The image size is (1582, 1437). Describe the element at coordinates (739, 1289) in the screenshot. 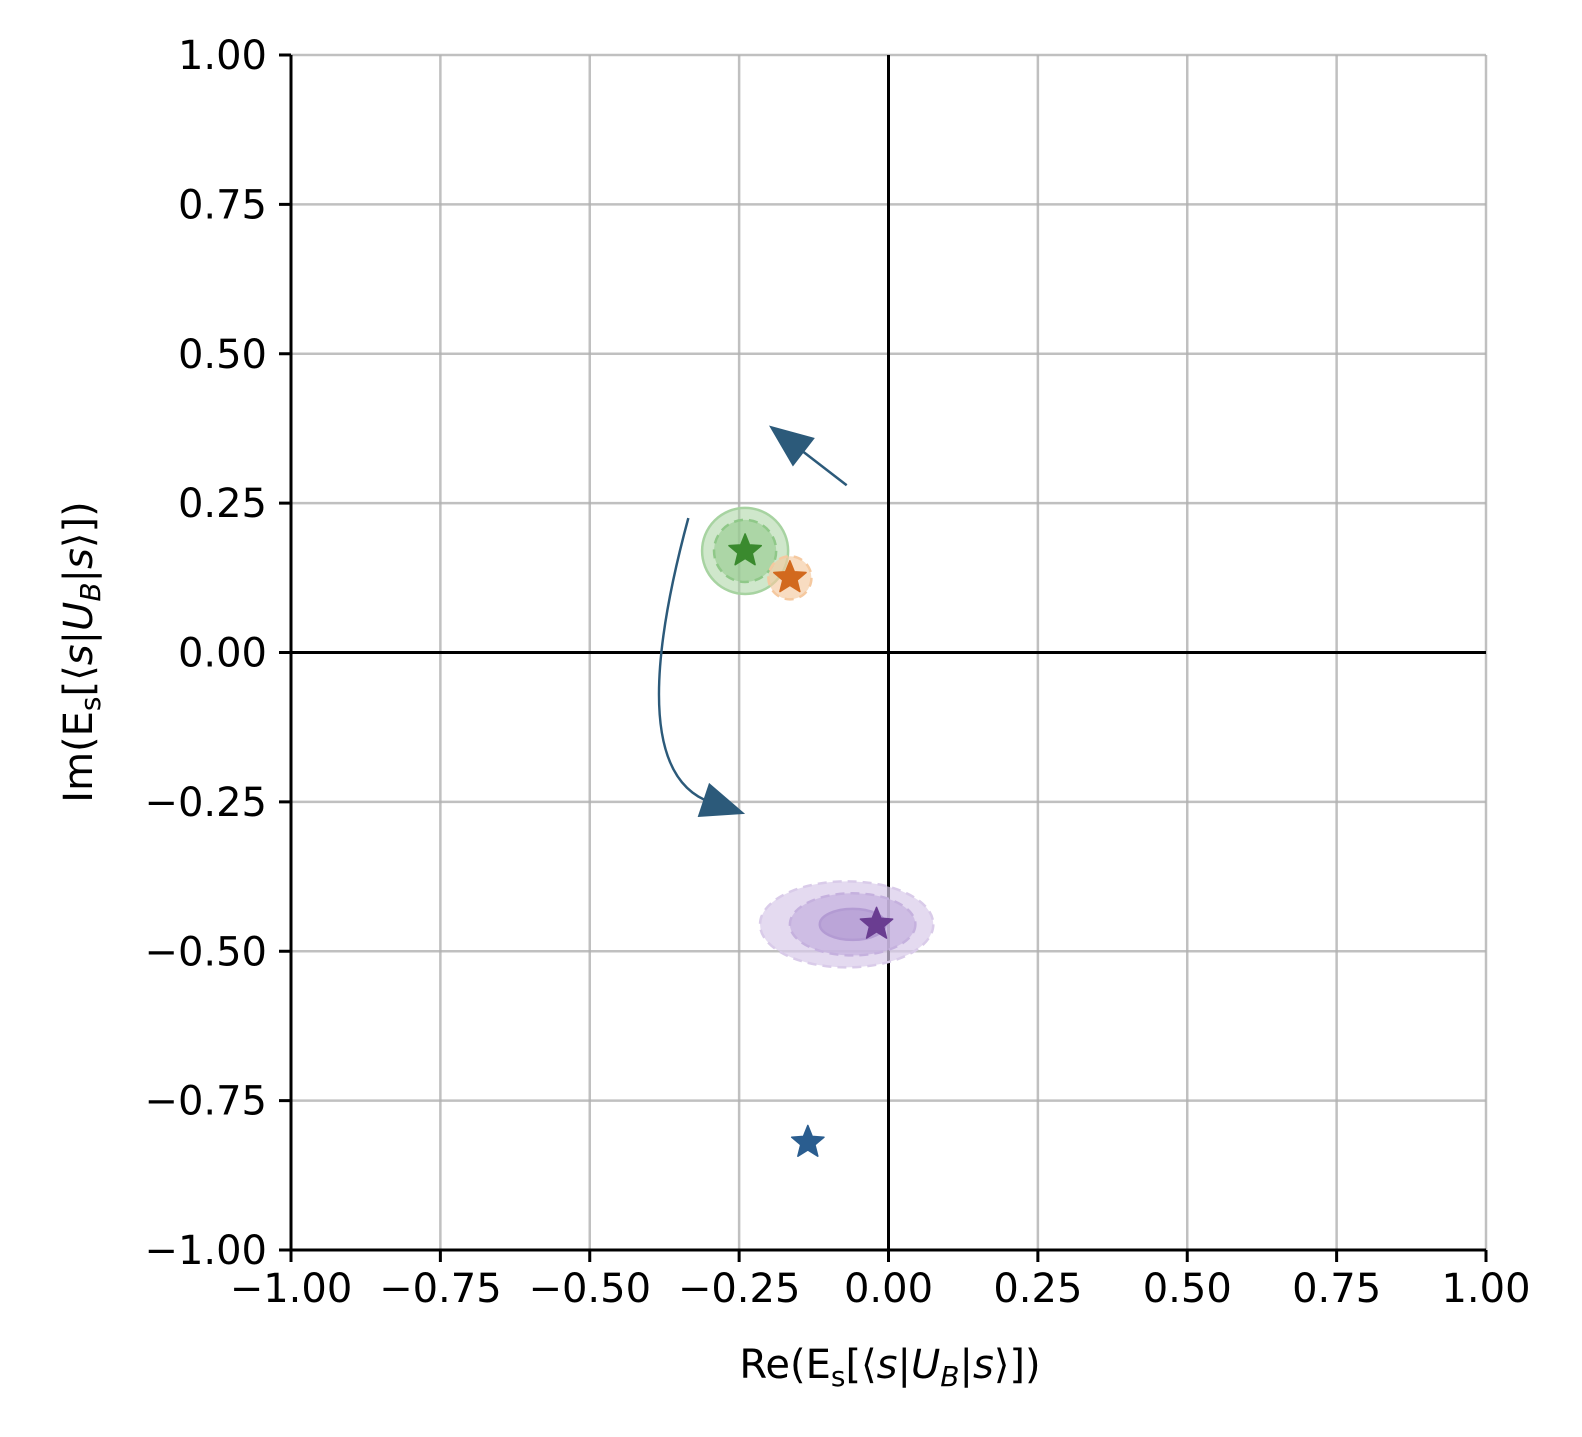

I see `x-tick-label: −0.25` at that location.